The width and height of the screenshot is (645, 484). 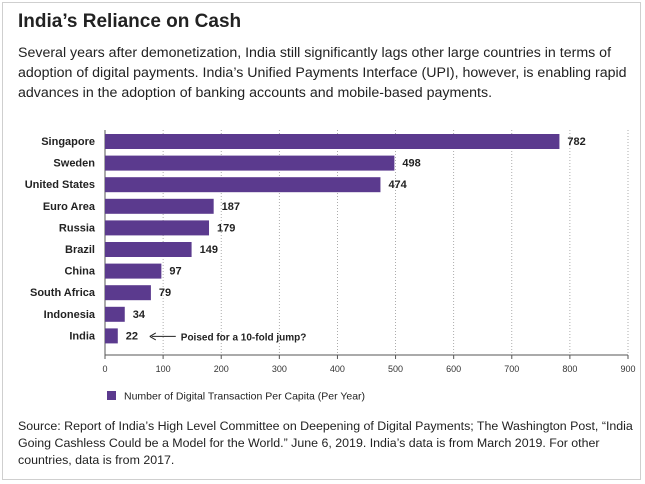 What do you see at coordinates (165, 293) in the screenshot?
I see `data-label: 79` at bounding box center [165, 293].